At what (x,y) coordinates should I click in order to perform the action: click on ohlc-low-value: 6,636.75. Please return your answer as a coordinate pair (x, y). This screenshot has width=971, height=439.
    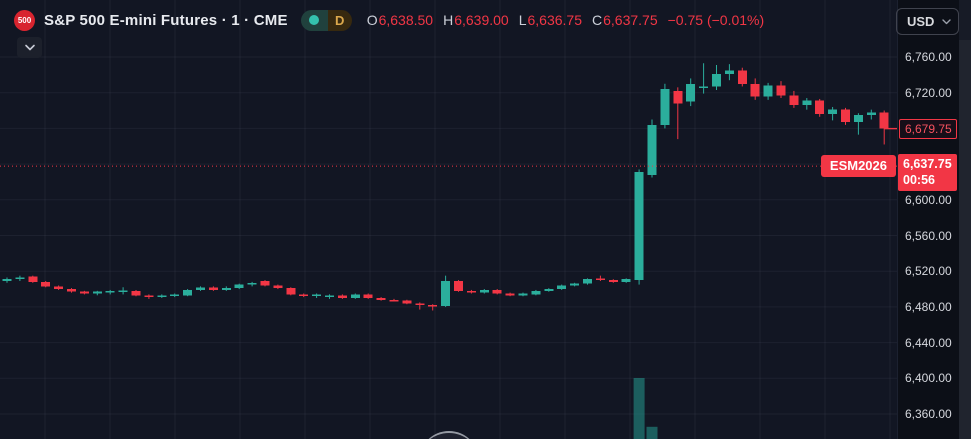
    Looking at the image, I should click on (555, 20).